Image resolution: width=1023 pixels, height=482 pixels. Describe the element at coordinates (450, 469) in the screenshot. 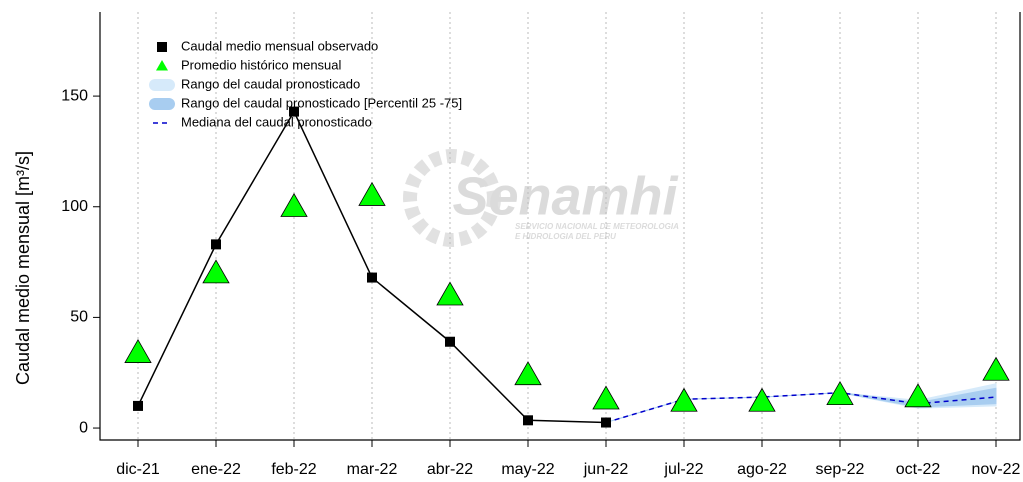

I see `x-tick-label: abr-22` at that location.